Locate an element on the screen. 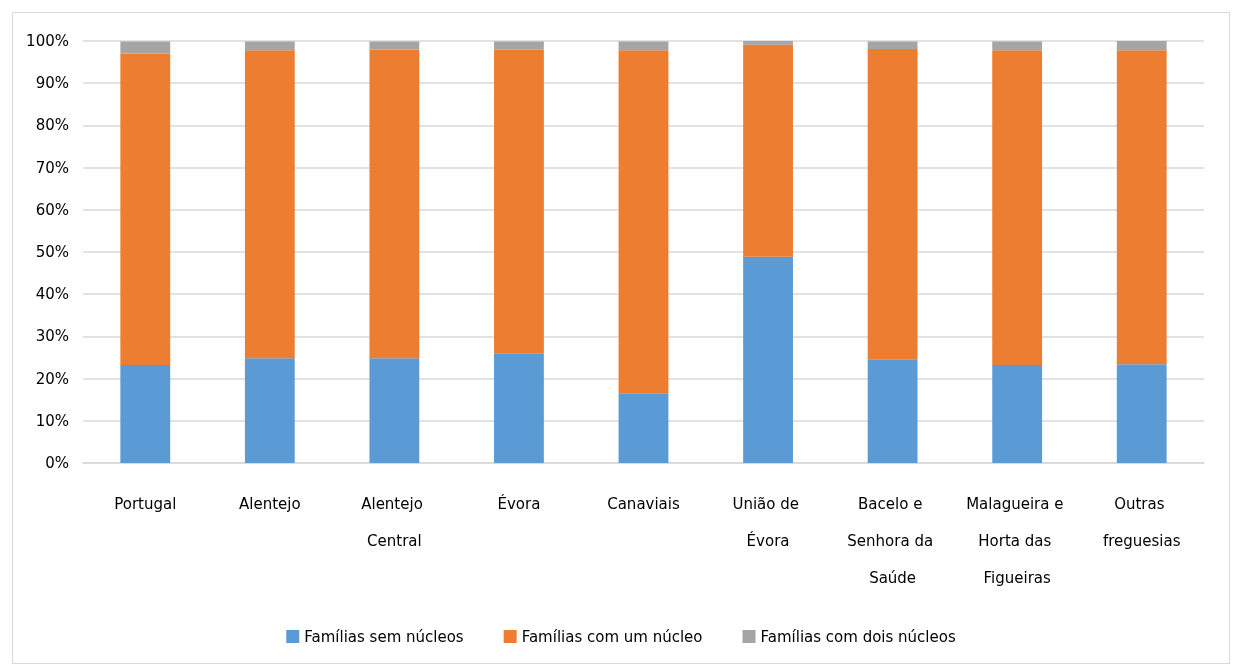 This screenshot has height=668, width=1245. x-tick-label: Évora is located at coordinates (519, 503).